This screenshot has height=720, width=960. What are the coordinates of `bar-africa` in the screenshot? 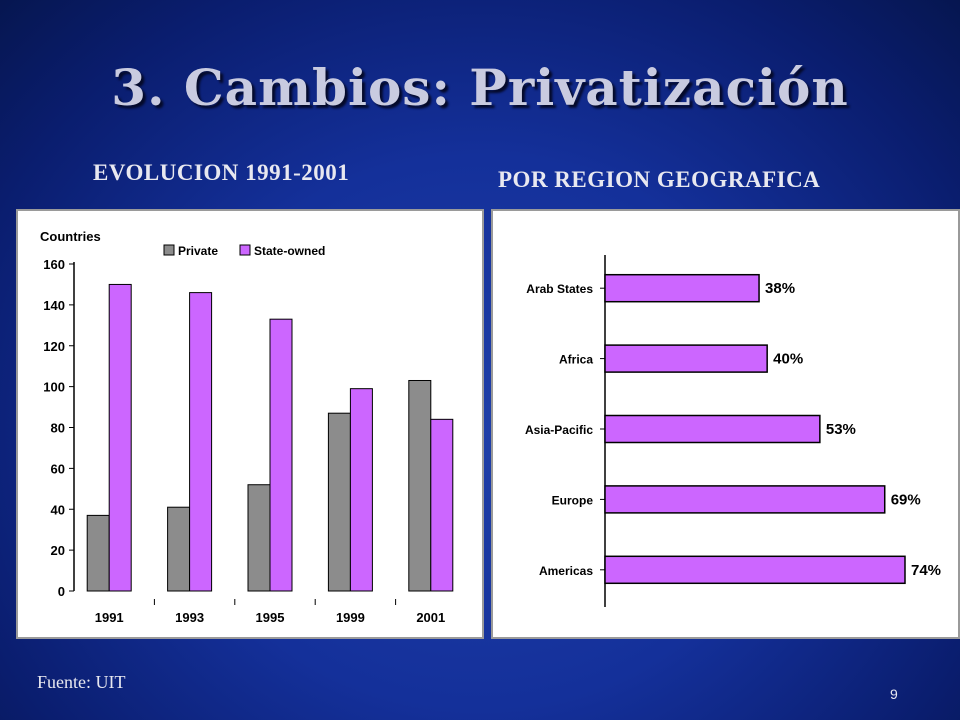 It's located at (686, 358).